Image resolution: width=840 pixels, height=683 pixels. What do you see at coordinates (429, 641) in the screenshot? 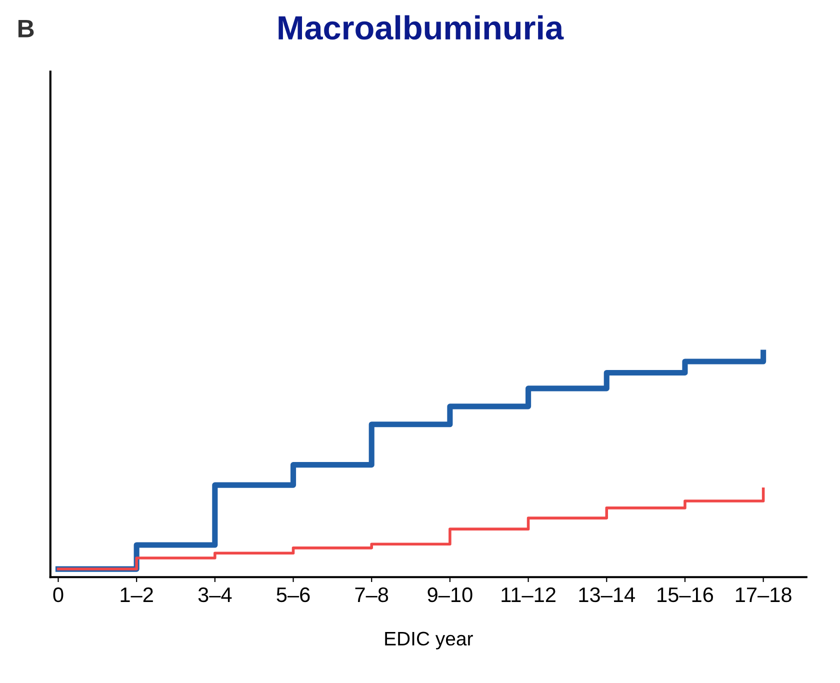
I see `x-axis-title: EDIC year` at bounding box center [429, 641].